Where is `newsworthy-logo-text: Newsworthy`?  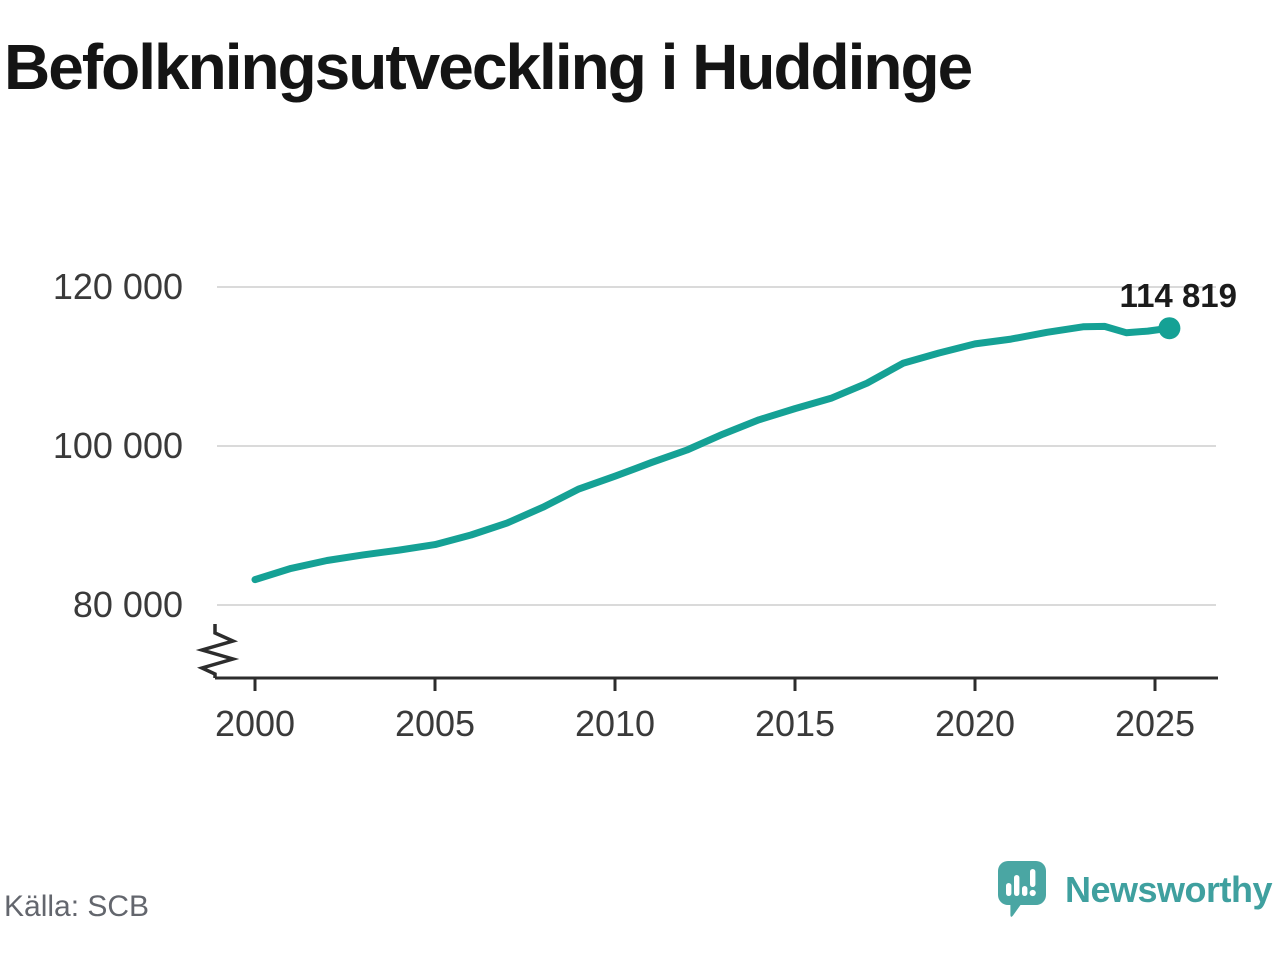
newsworthy-logo-text: Newsworthy is located at coordinates (1168, 889).